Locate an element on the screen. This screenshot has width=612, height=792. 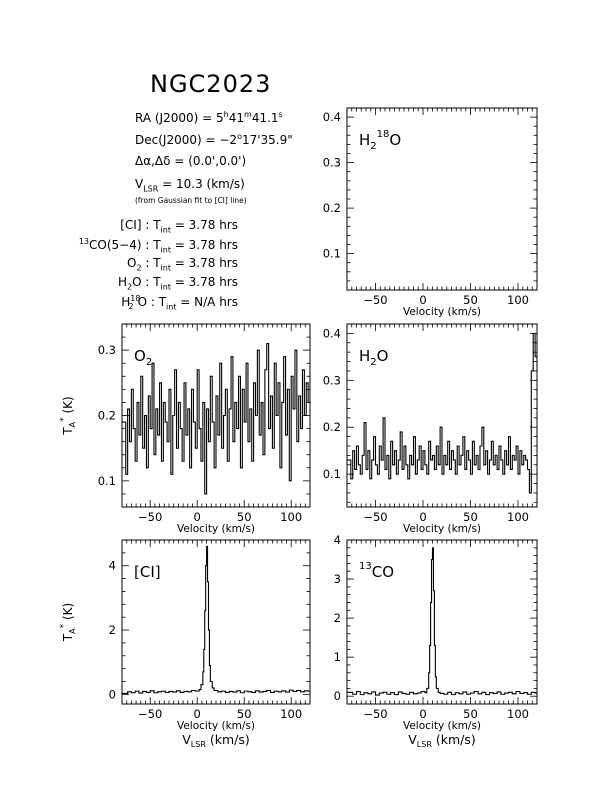
dec-label: Dec(J2000) = is located at coordinates (175, 140).